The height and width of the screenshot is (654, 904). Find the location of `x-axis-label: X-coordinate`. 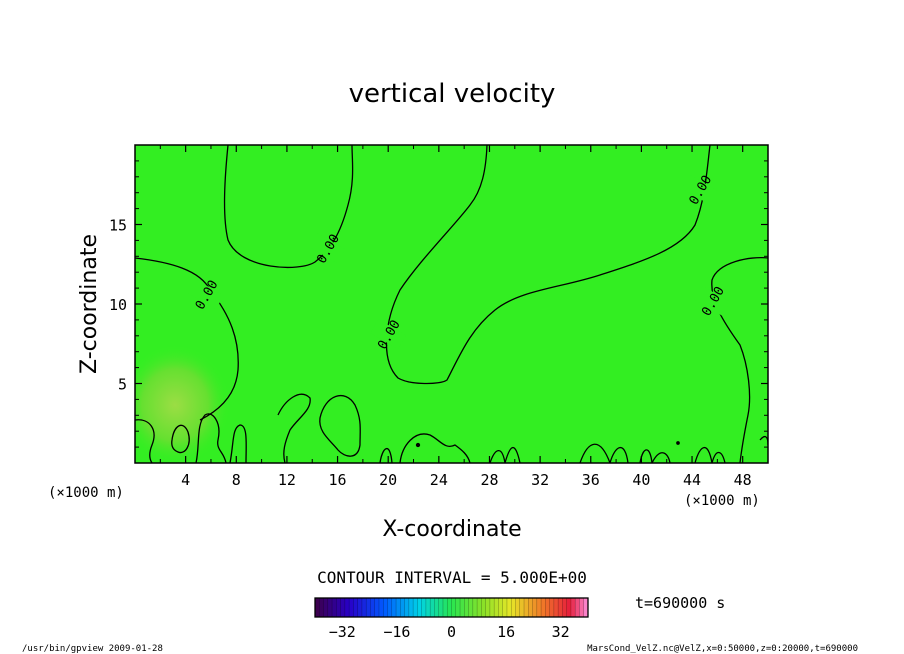

x-axis-label: X-coordinate is located at coordinates (451, 529).